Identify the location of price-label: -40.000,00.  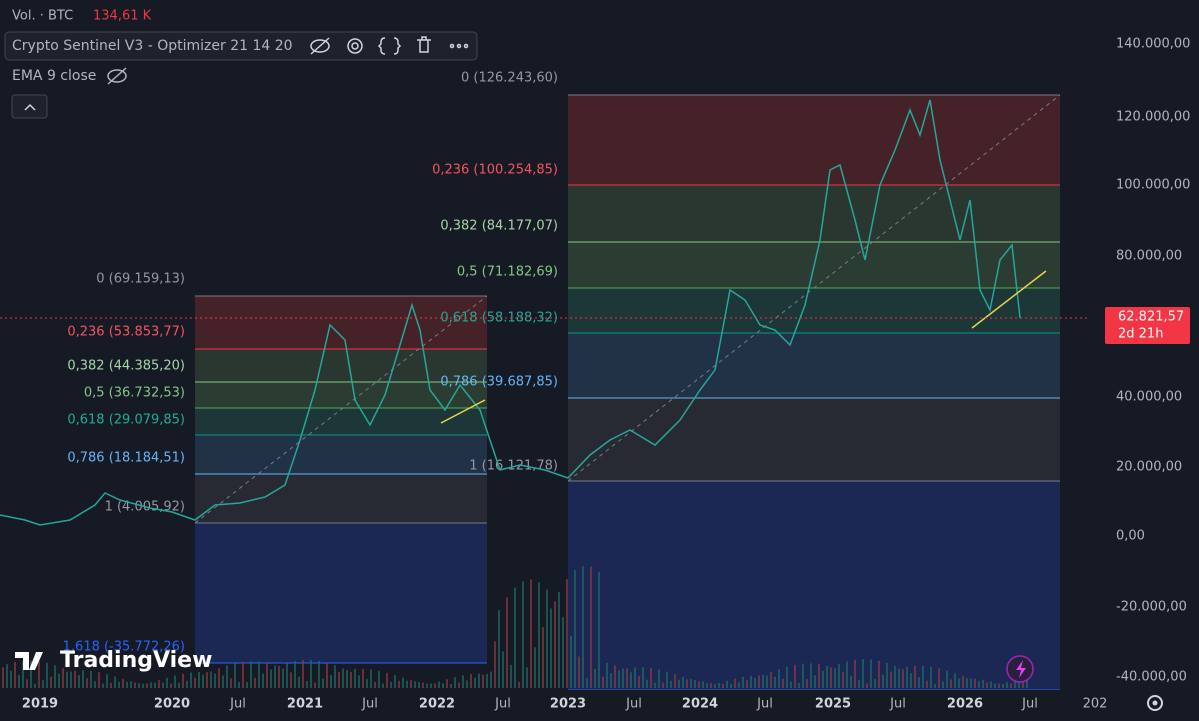
(1151, 677).